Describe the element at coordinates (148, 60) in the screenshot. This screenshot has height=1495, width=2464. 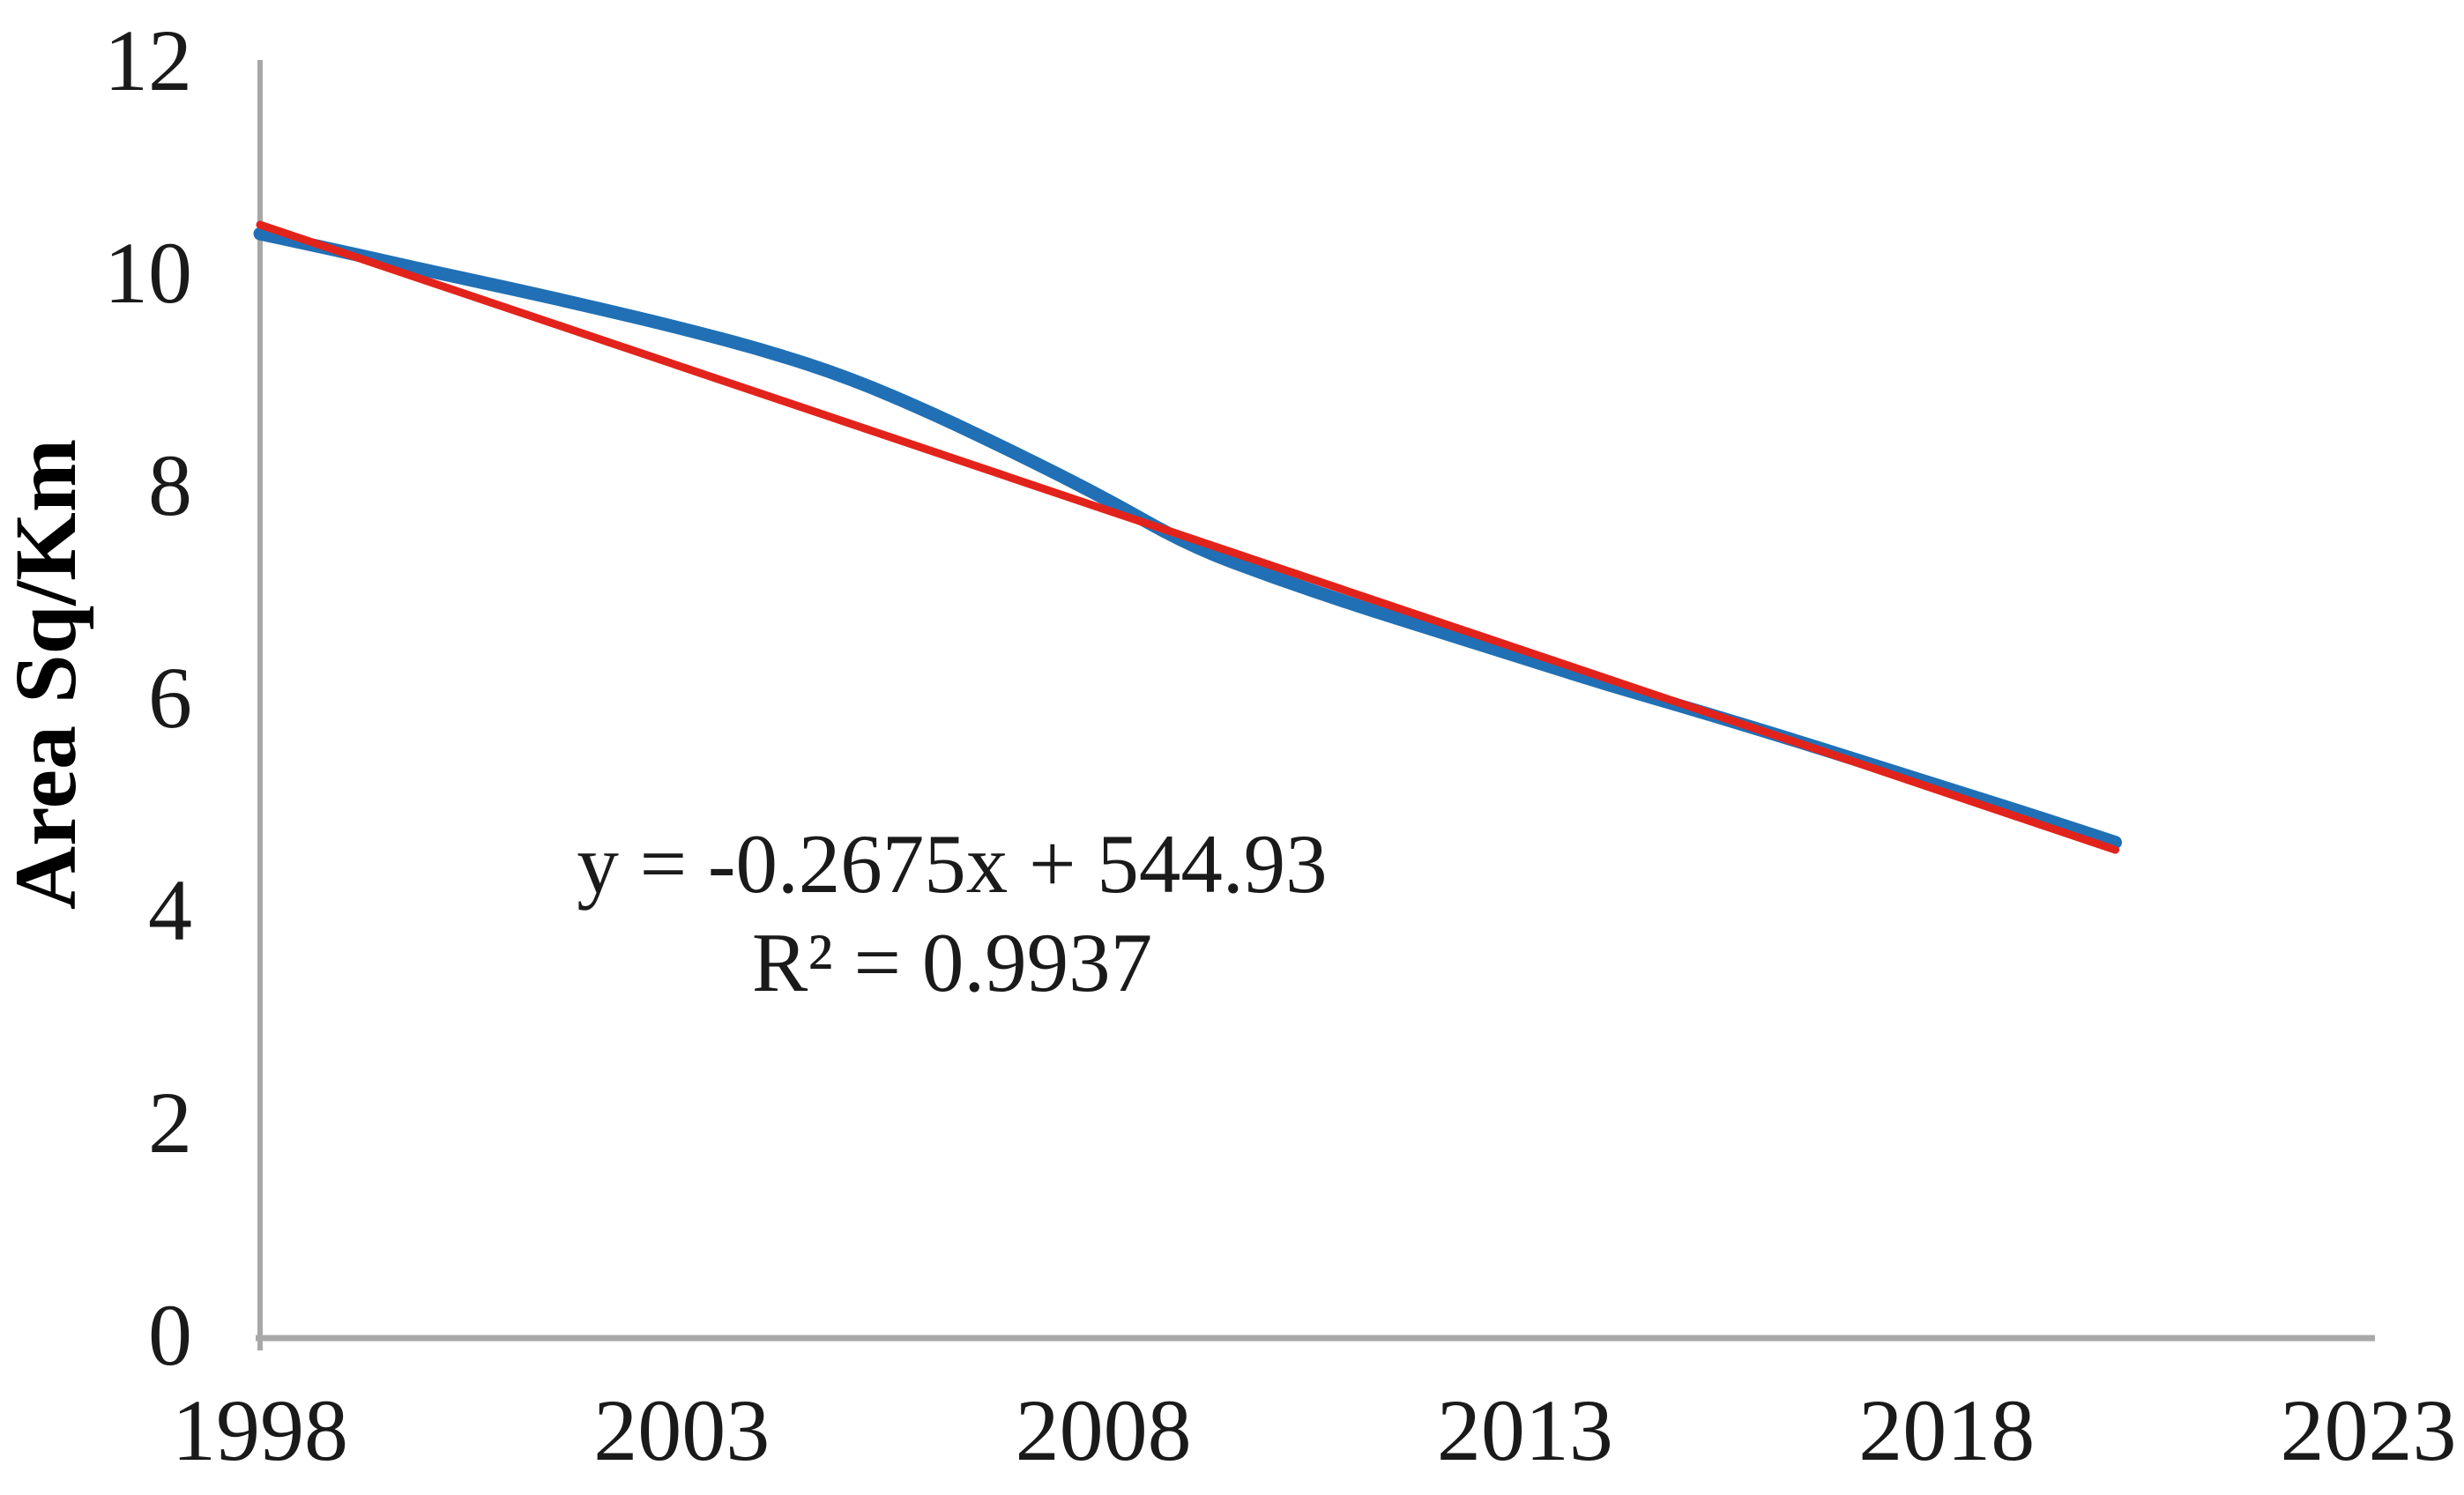
I see `y-tick-label: 12` at that location.